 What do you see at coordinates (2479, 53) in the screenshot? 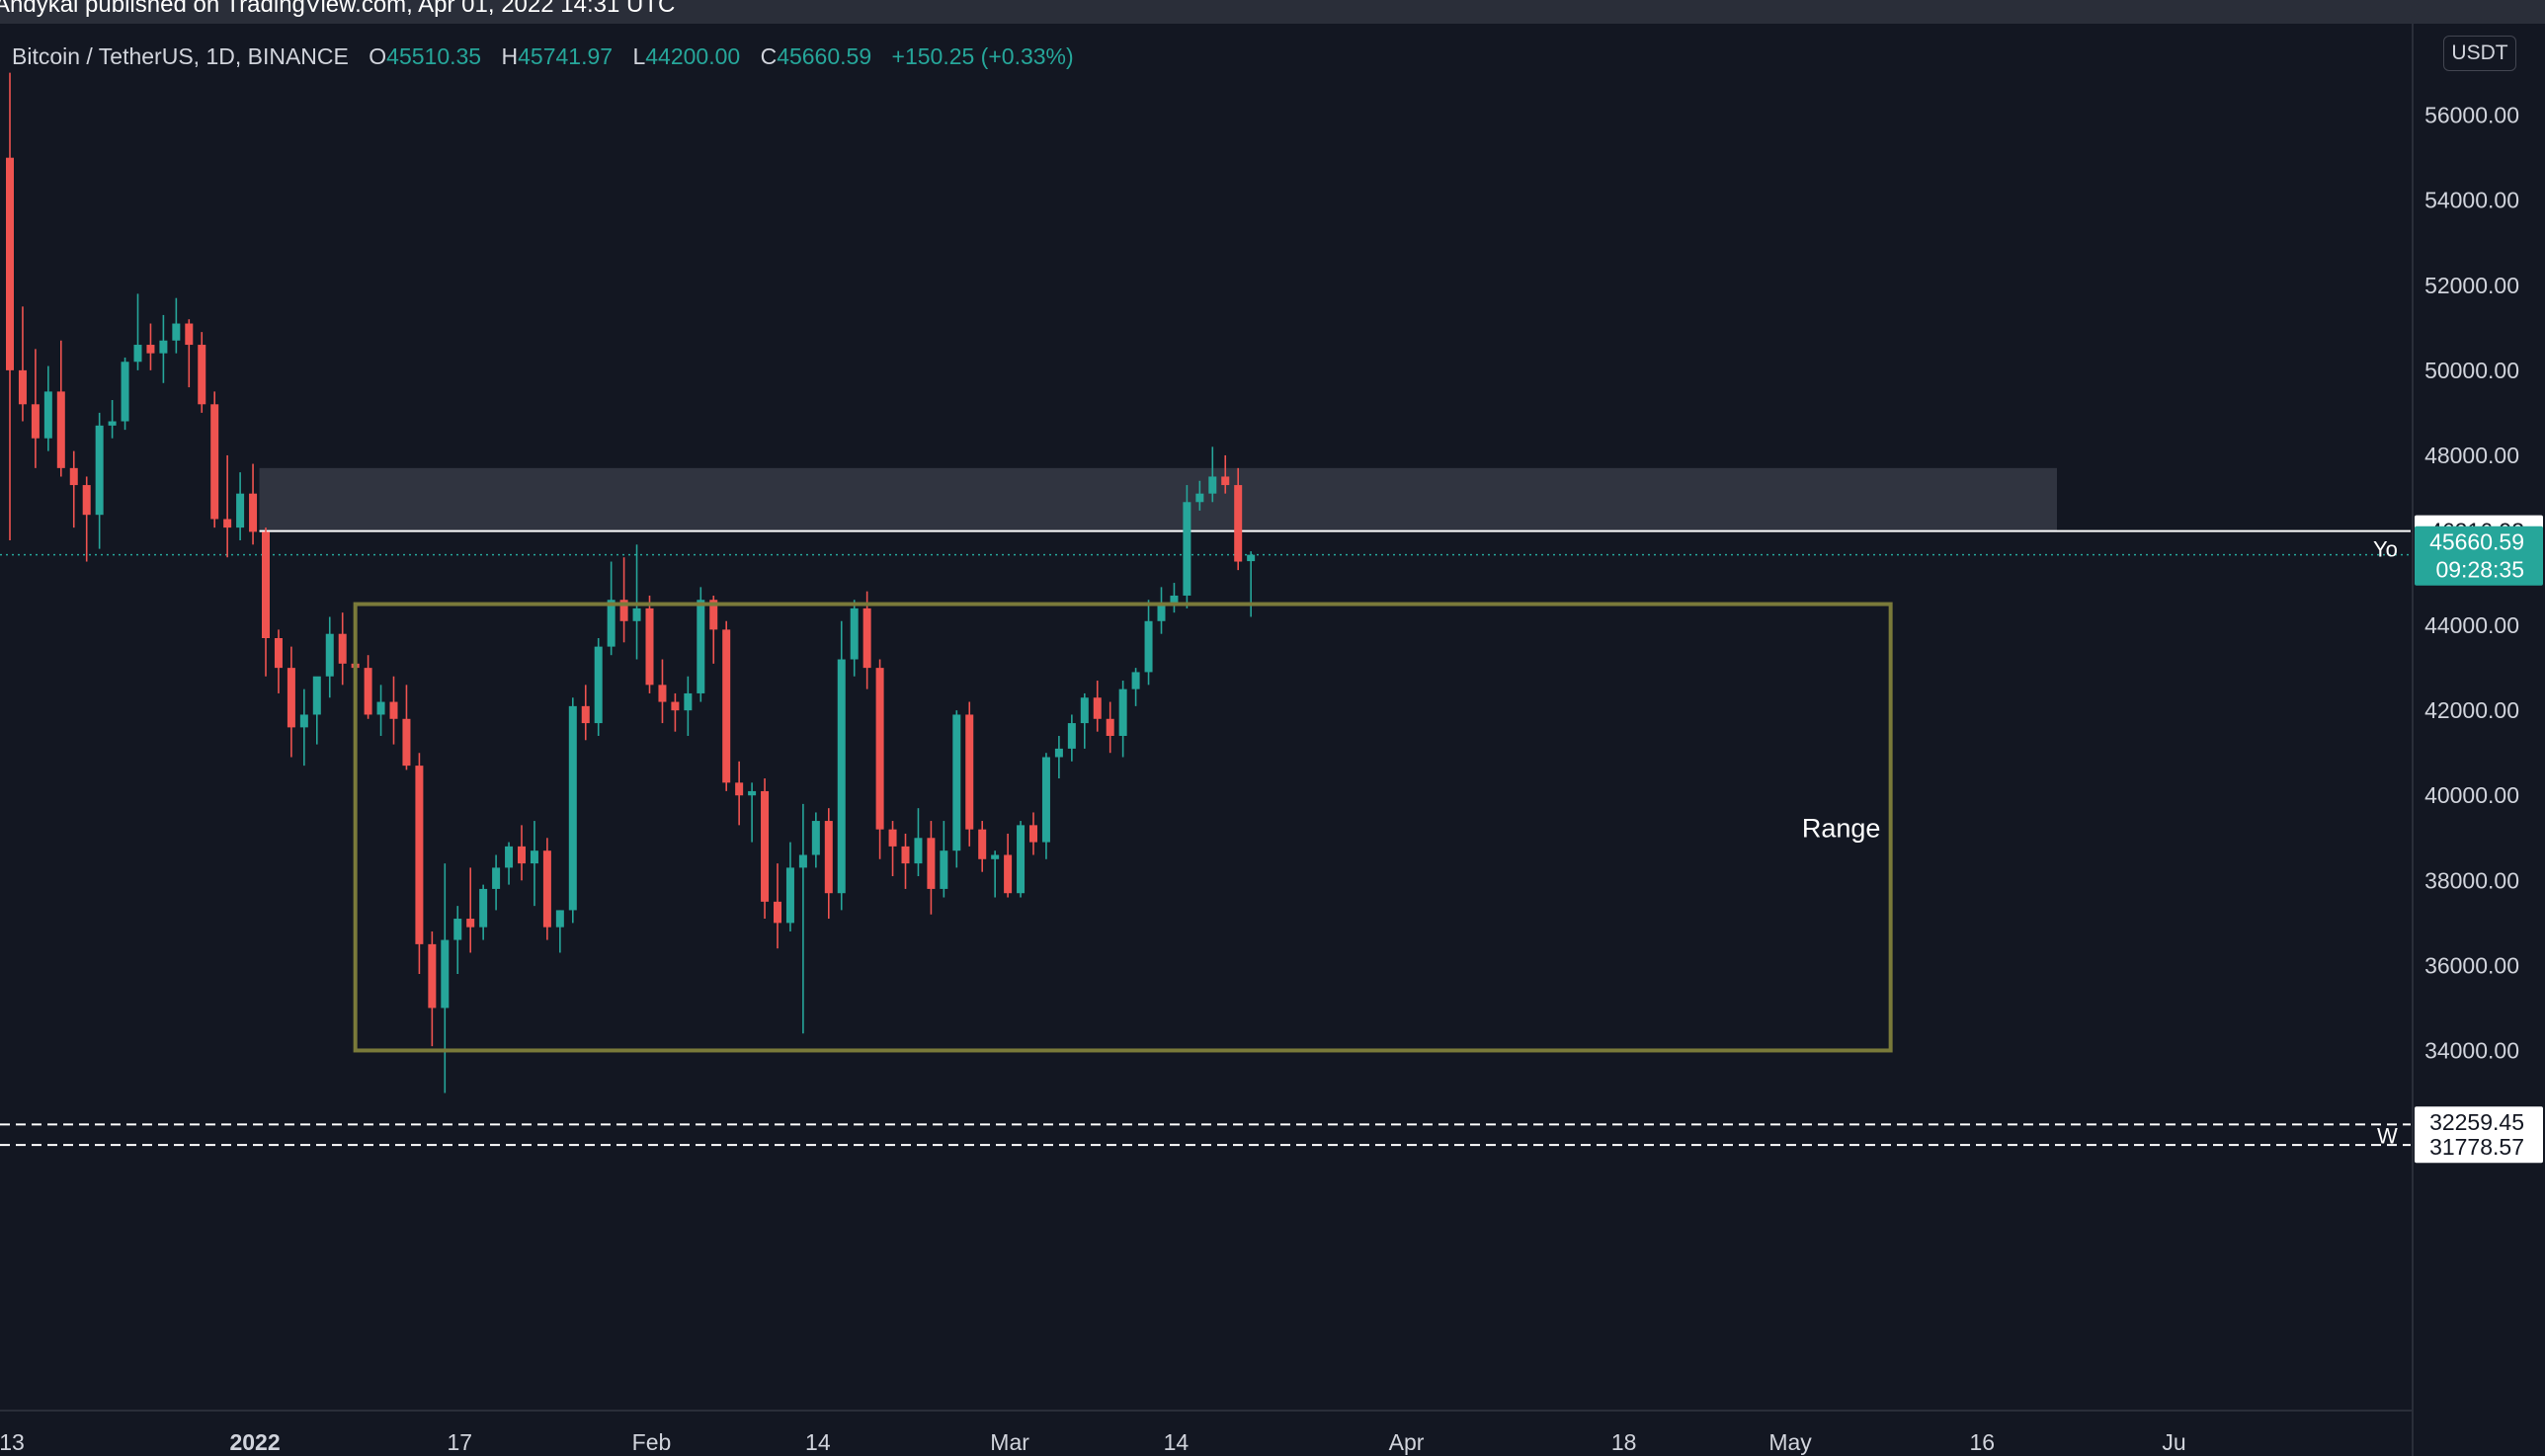
I see `currency-button: USDT` at bounding box center [2479, 53].